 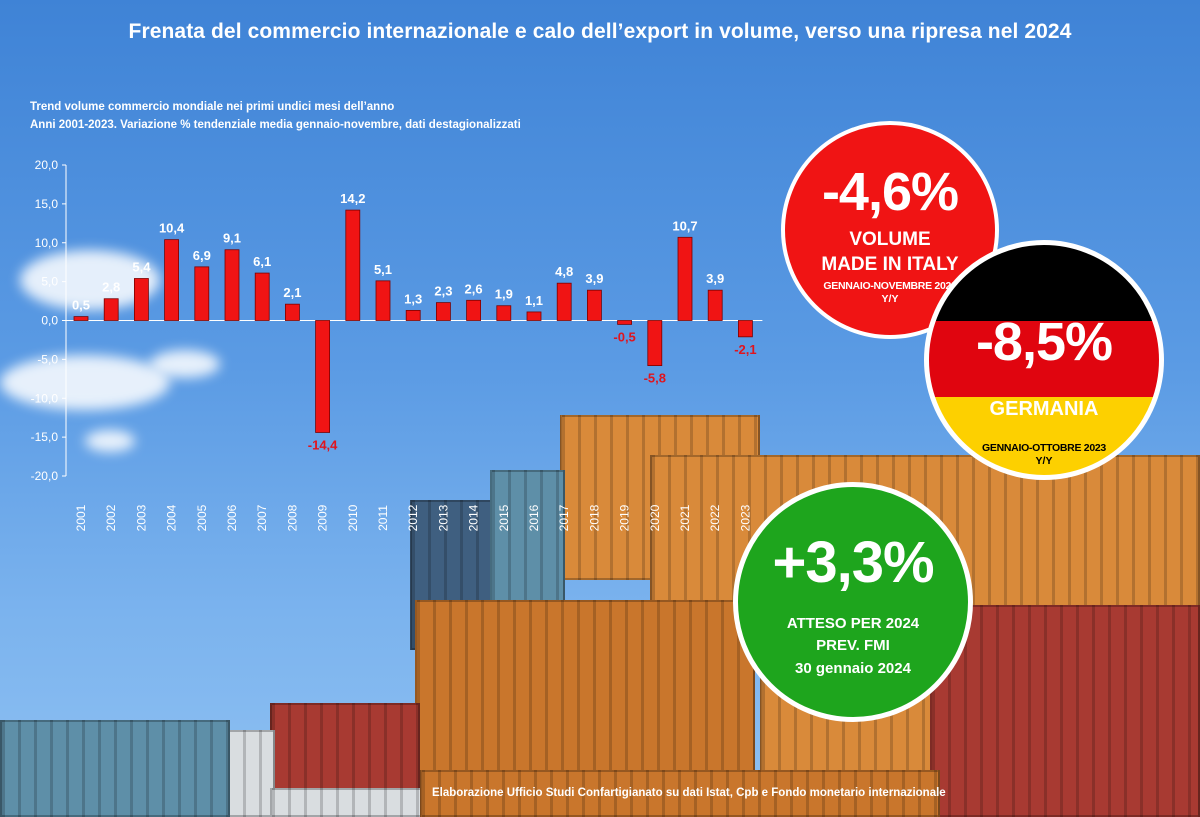 I want to click on bar-2006, so click(x=232, y=285).